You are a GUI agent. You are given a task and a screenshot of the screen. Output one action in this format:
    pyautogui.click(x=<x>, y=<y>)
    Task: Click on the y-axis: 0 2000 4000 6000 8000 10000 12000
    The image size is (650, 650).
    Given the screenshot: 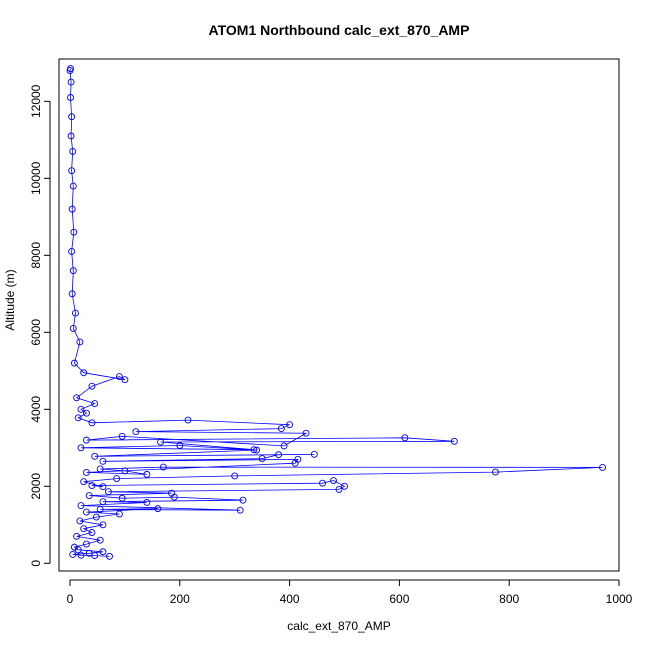 What is the action you would take?
    pyautogui.click(x=40, y=325)
    